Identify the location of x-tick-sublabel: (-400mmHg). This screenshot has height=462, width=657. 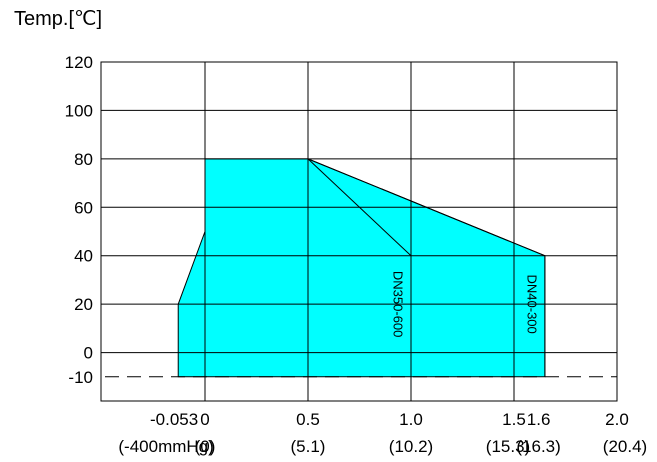
(165, 446).